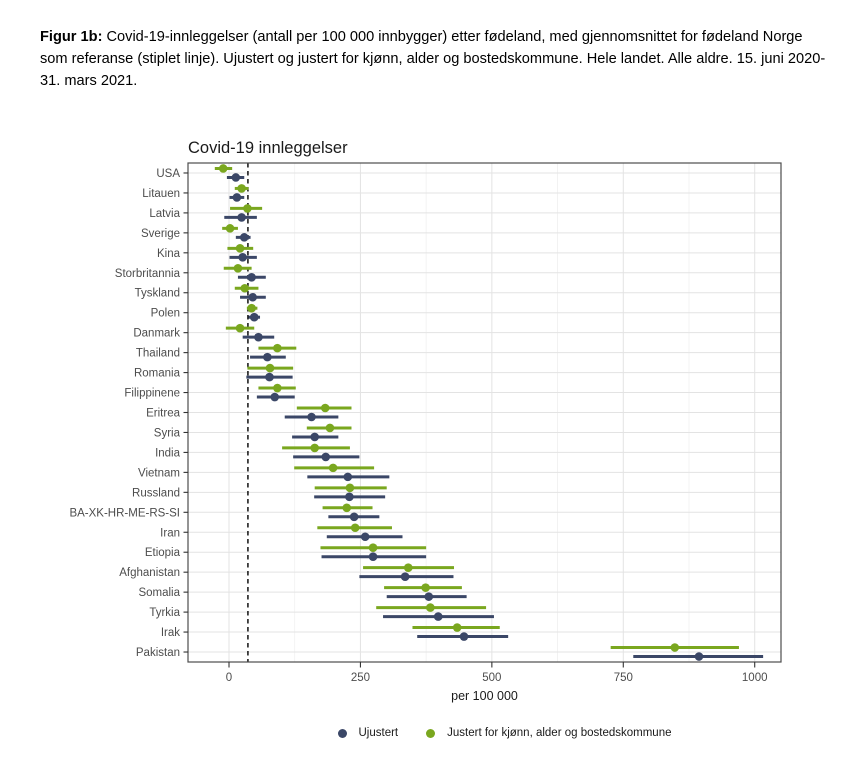 Image resolution: width=858 pixels, height=774 pixels. Describe the element at coordinates (229, 678) in the screenshot. I see `x-tick-label: 0` at that location.